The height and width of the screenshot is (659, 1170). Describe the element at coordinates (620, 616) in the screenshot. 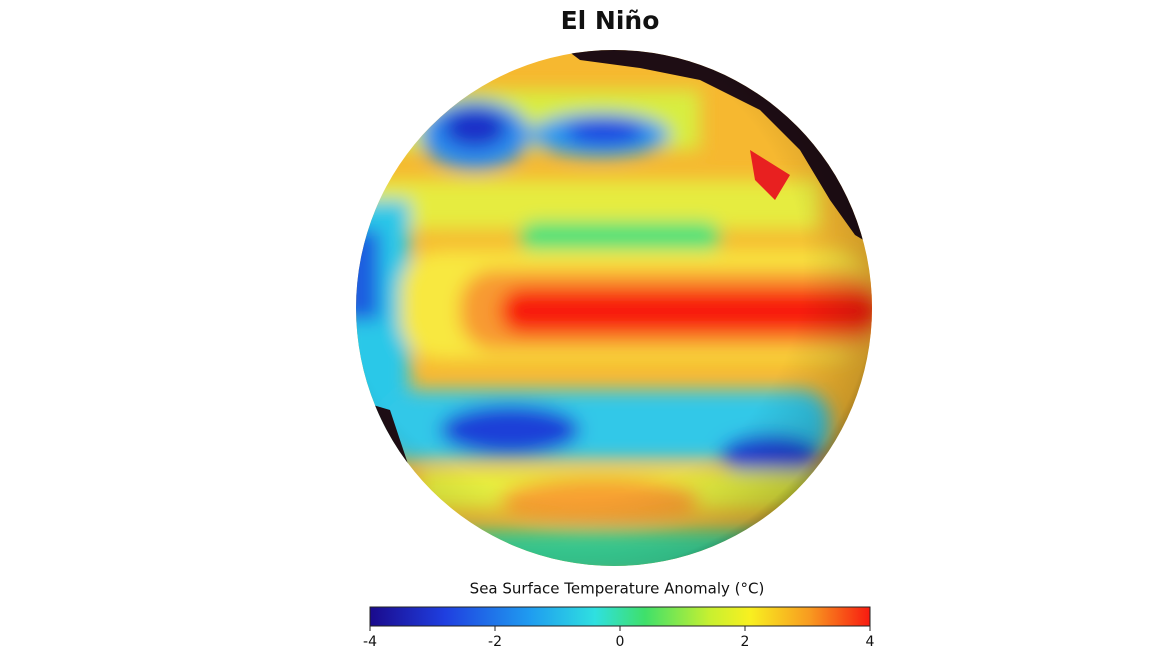

I see `colorbar` at that location.